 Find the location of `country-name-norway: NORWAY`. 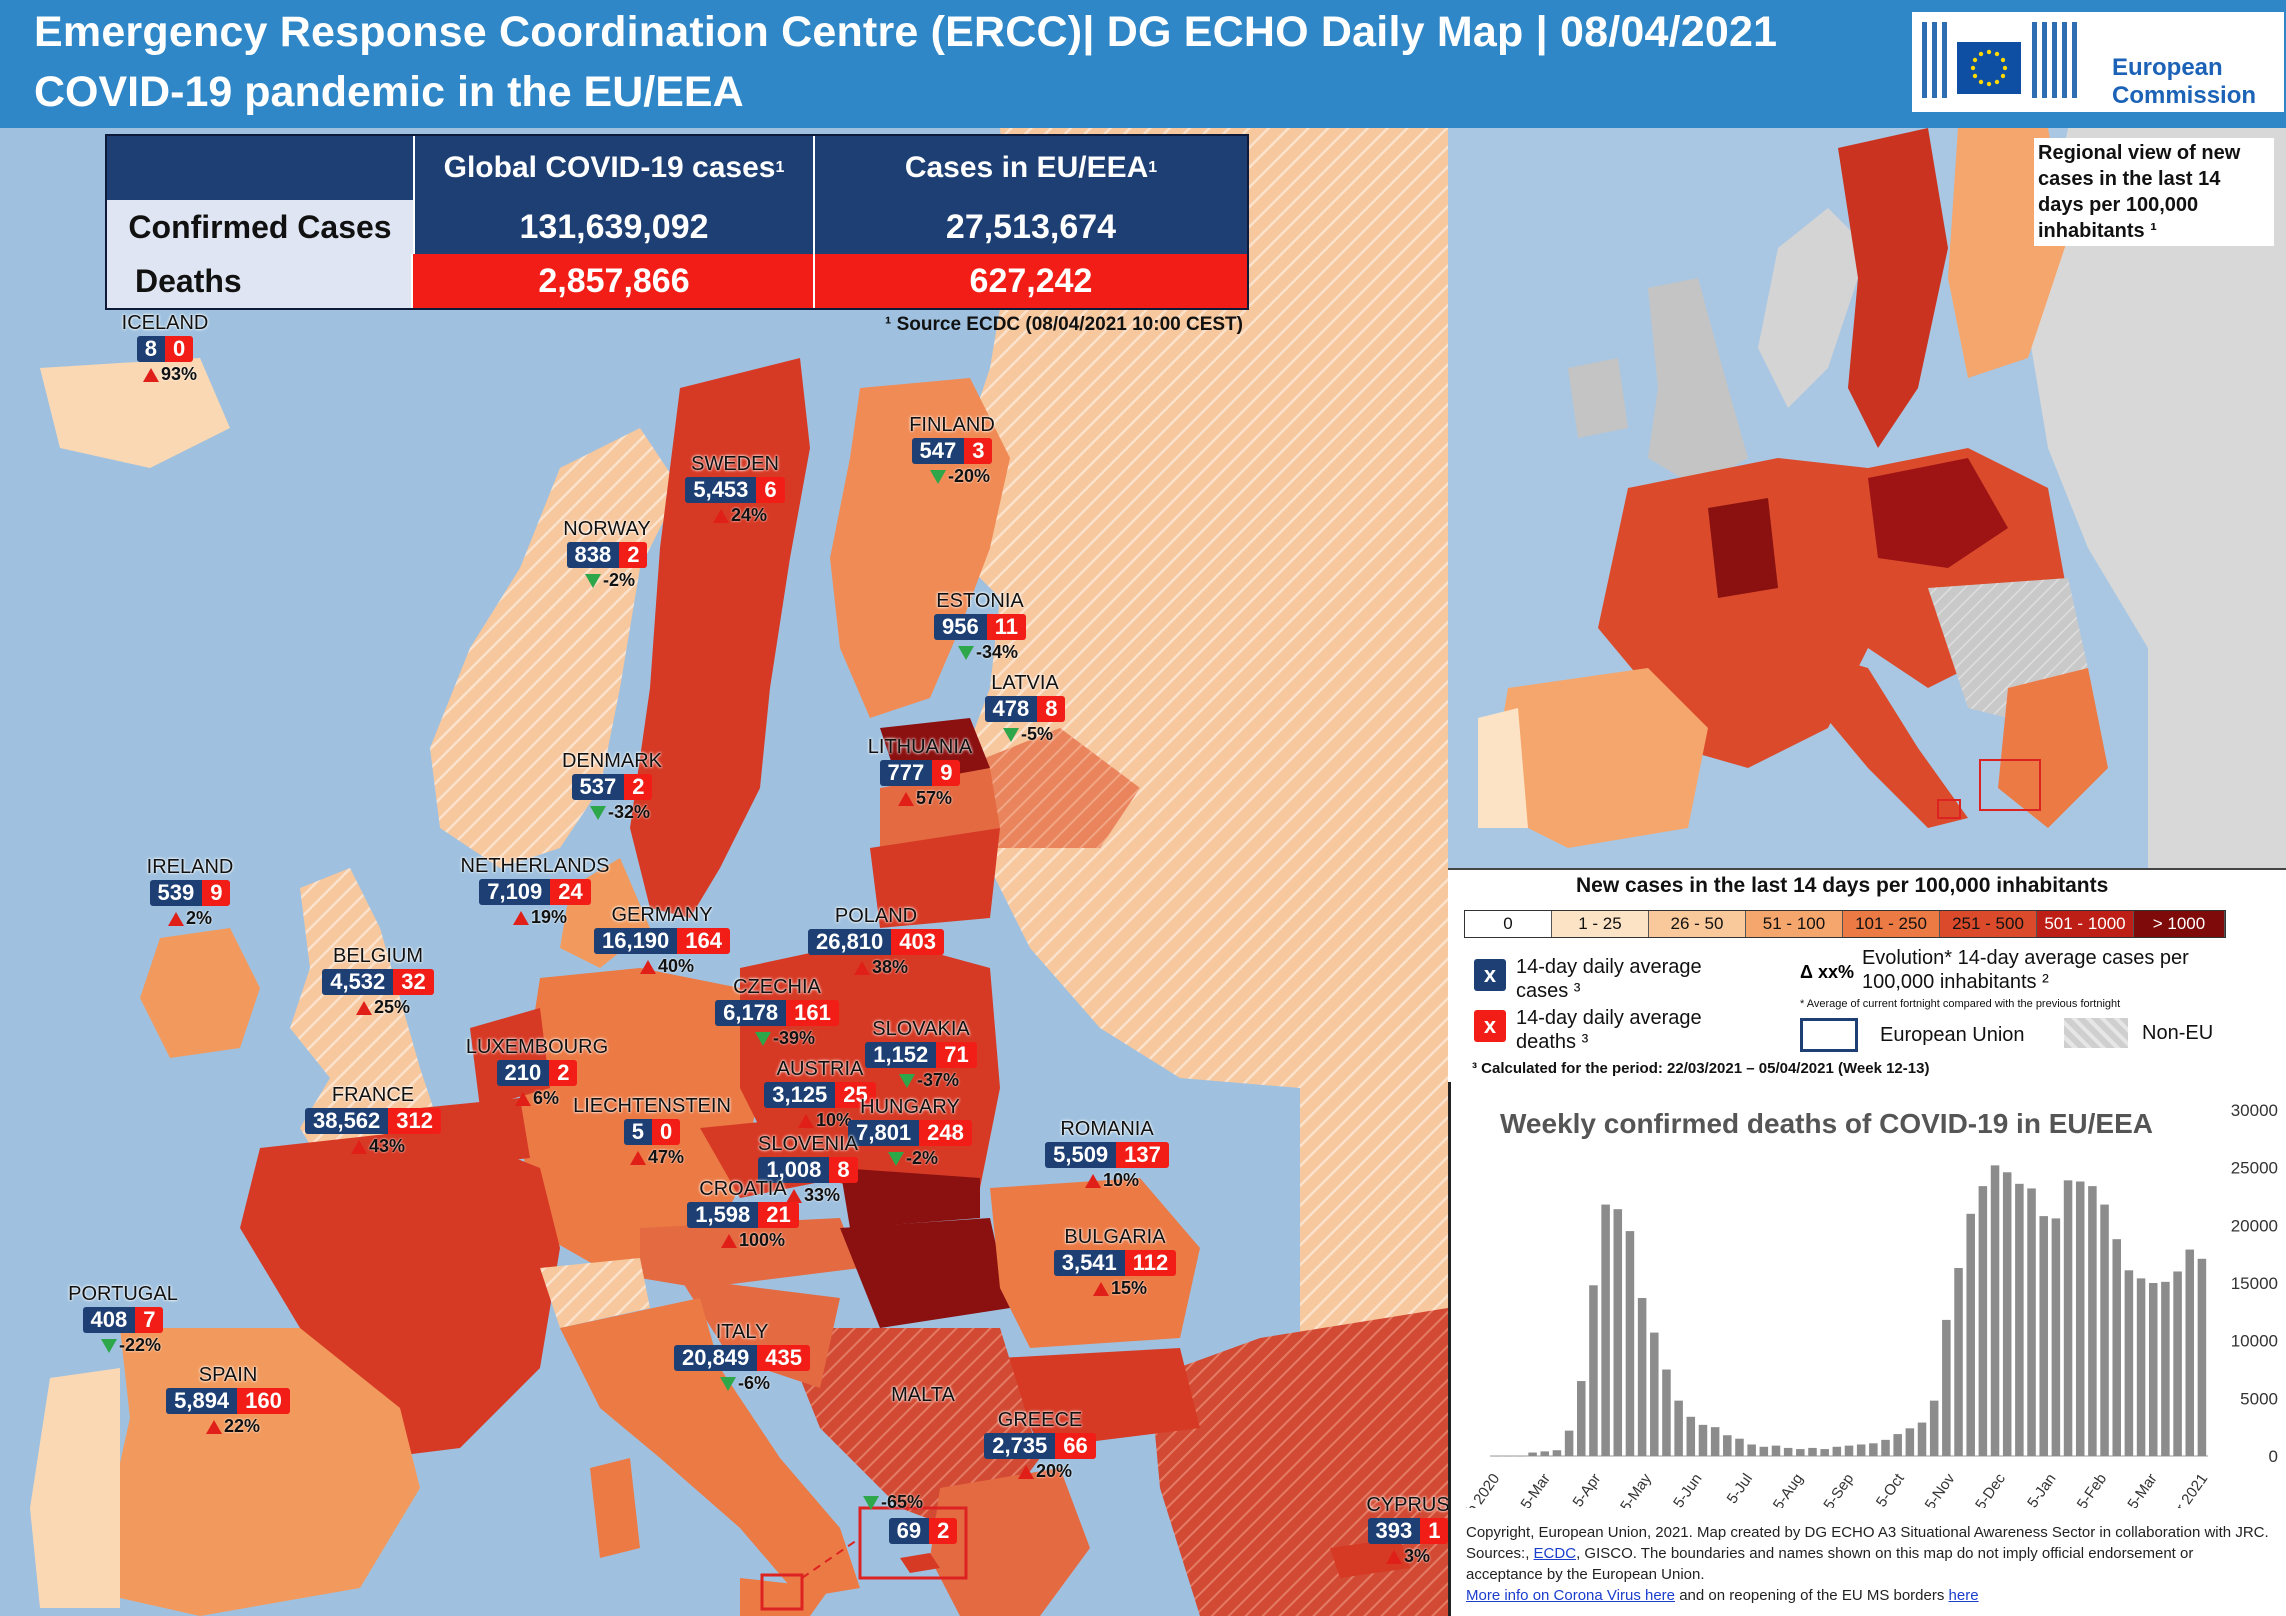

country-name-norway: NORWAY is located at coordinates (607, 529).